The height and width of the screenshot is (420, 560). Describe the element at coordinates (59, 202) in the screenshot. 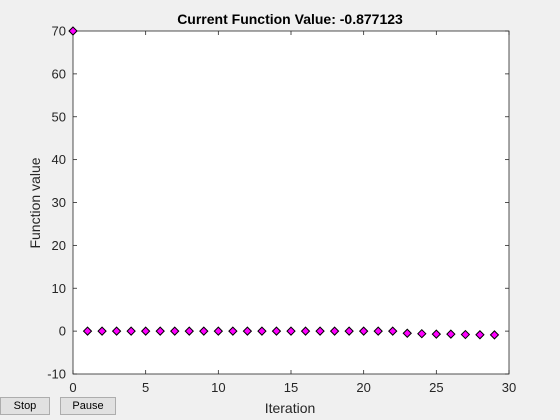

I see `y-tick-label: 30` at that location.